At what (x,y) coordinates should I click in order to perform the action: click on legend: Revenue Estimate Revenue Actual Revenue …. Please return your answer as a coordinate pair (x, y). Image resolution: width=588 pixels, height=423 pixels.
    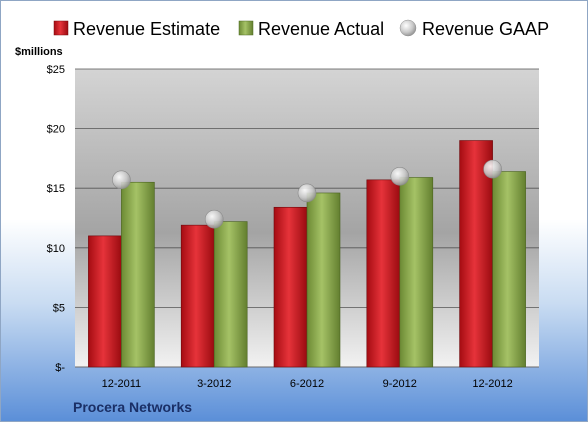
    Looking at the image, I should click on (301, 29).